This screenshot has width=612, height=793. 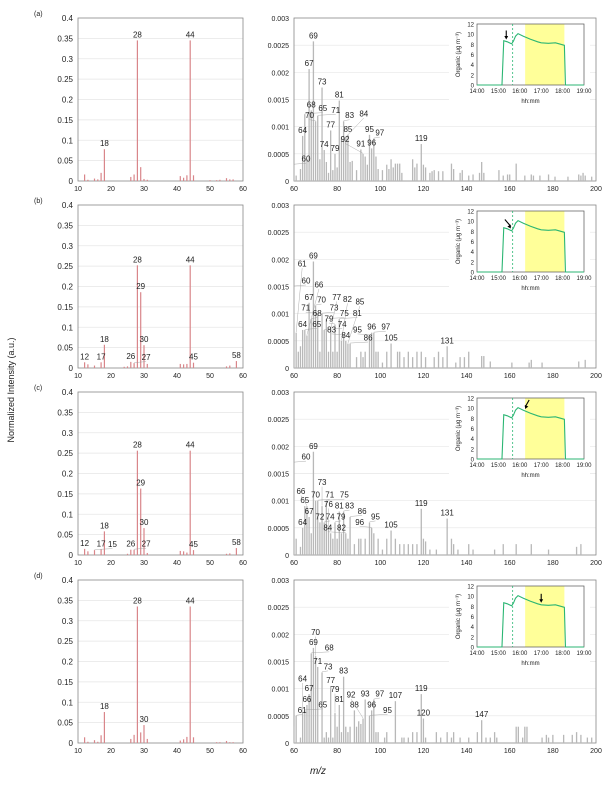 I want to click on x-axis-label: m/z, so click(x=318, y=771).